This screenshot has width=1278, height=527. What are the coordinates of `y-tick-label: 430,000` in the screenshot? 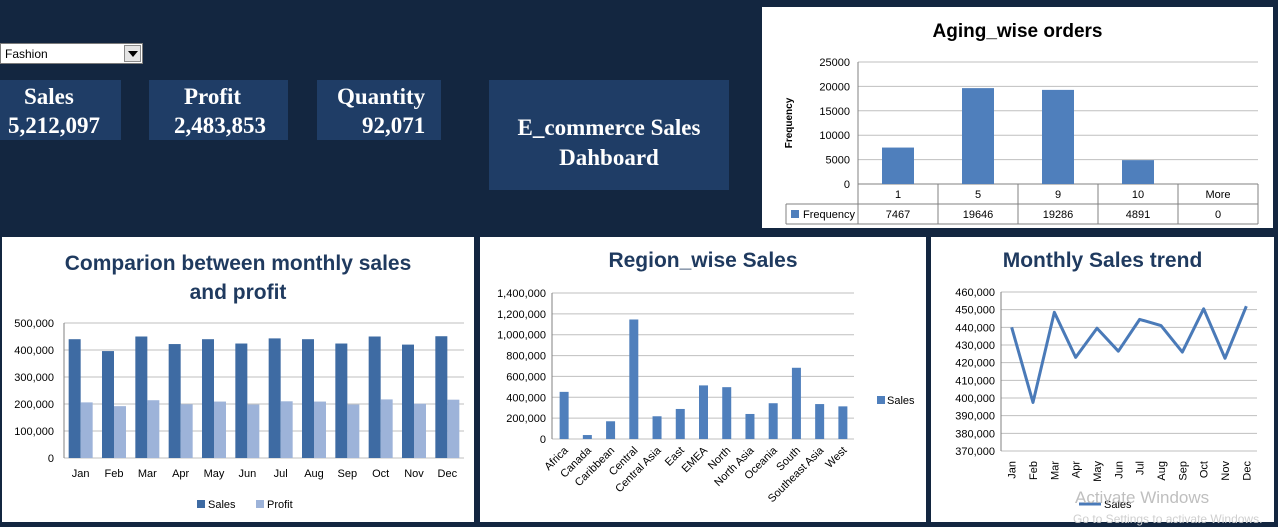 It's located at (975, 346).